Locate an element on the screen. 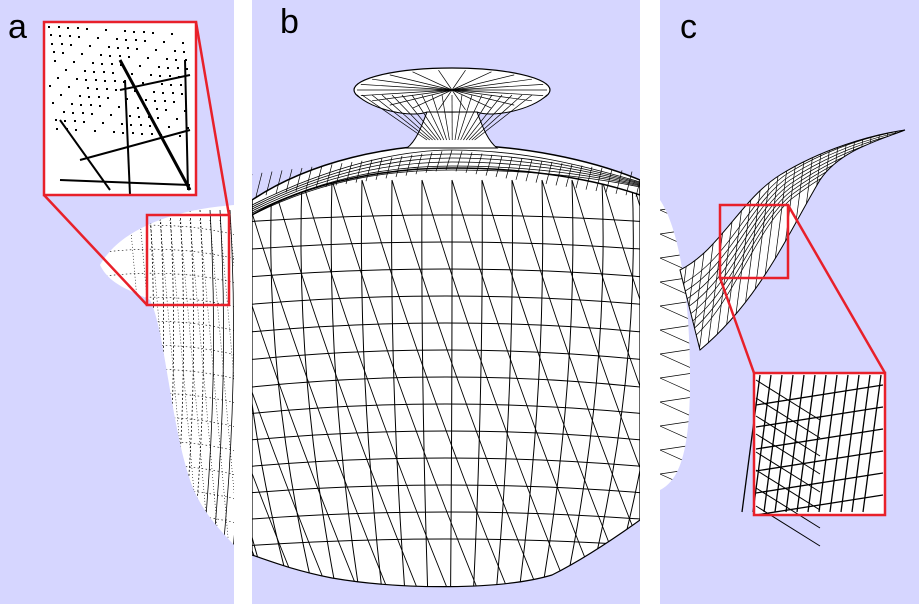 This screenshot has height=604, width=919. spout is located at coordinates (792, 240).